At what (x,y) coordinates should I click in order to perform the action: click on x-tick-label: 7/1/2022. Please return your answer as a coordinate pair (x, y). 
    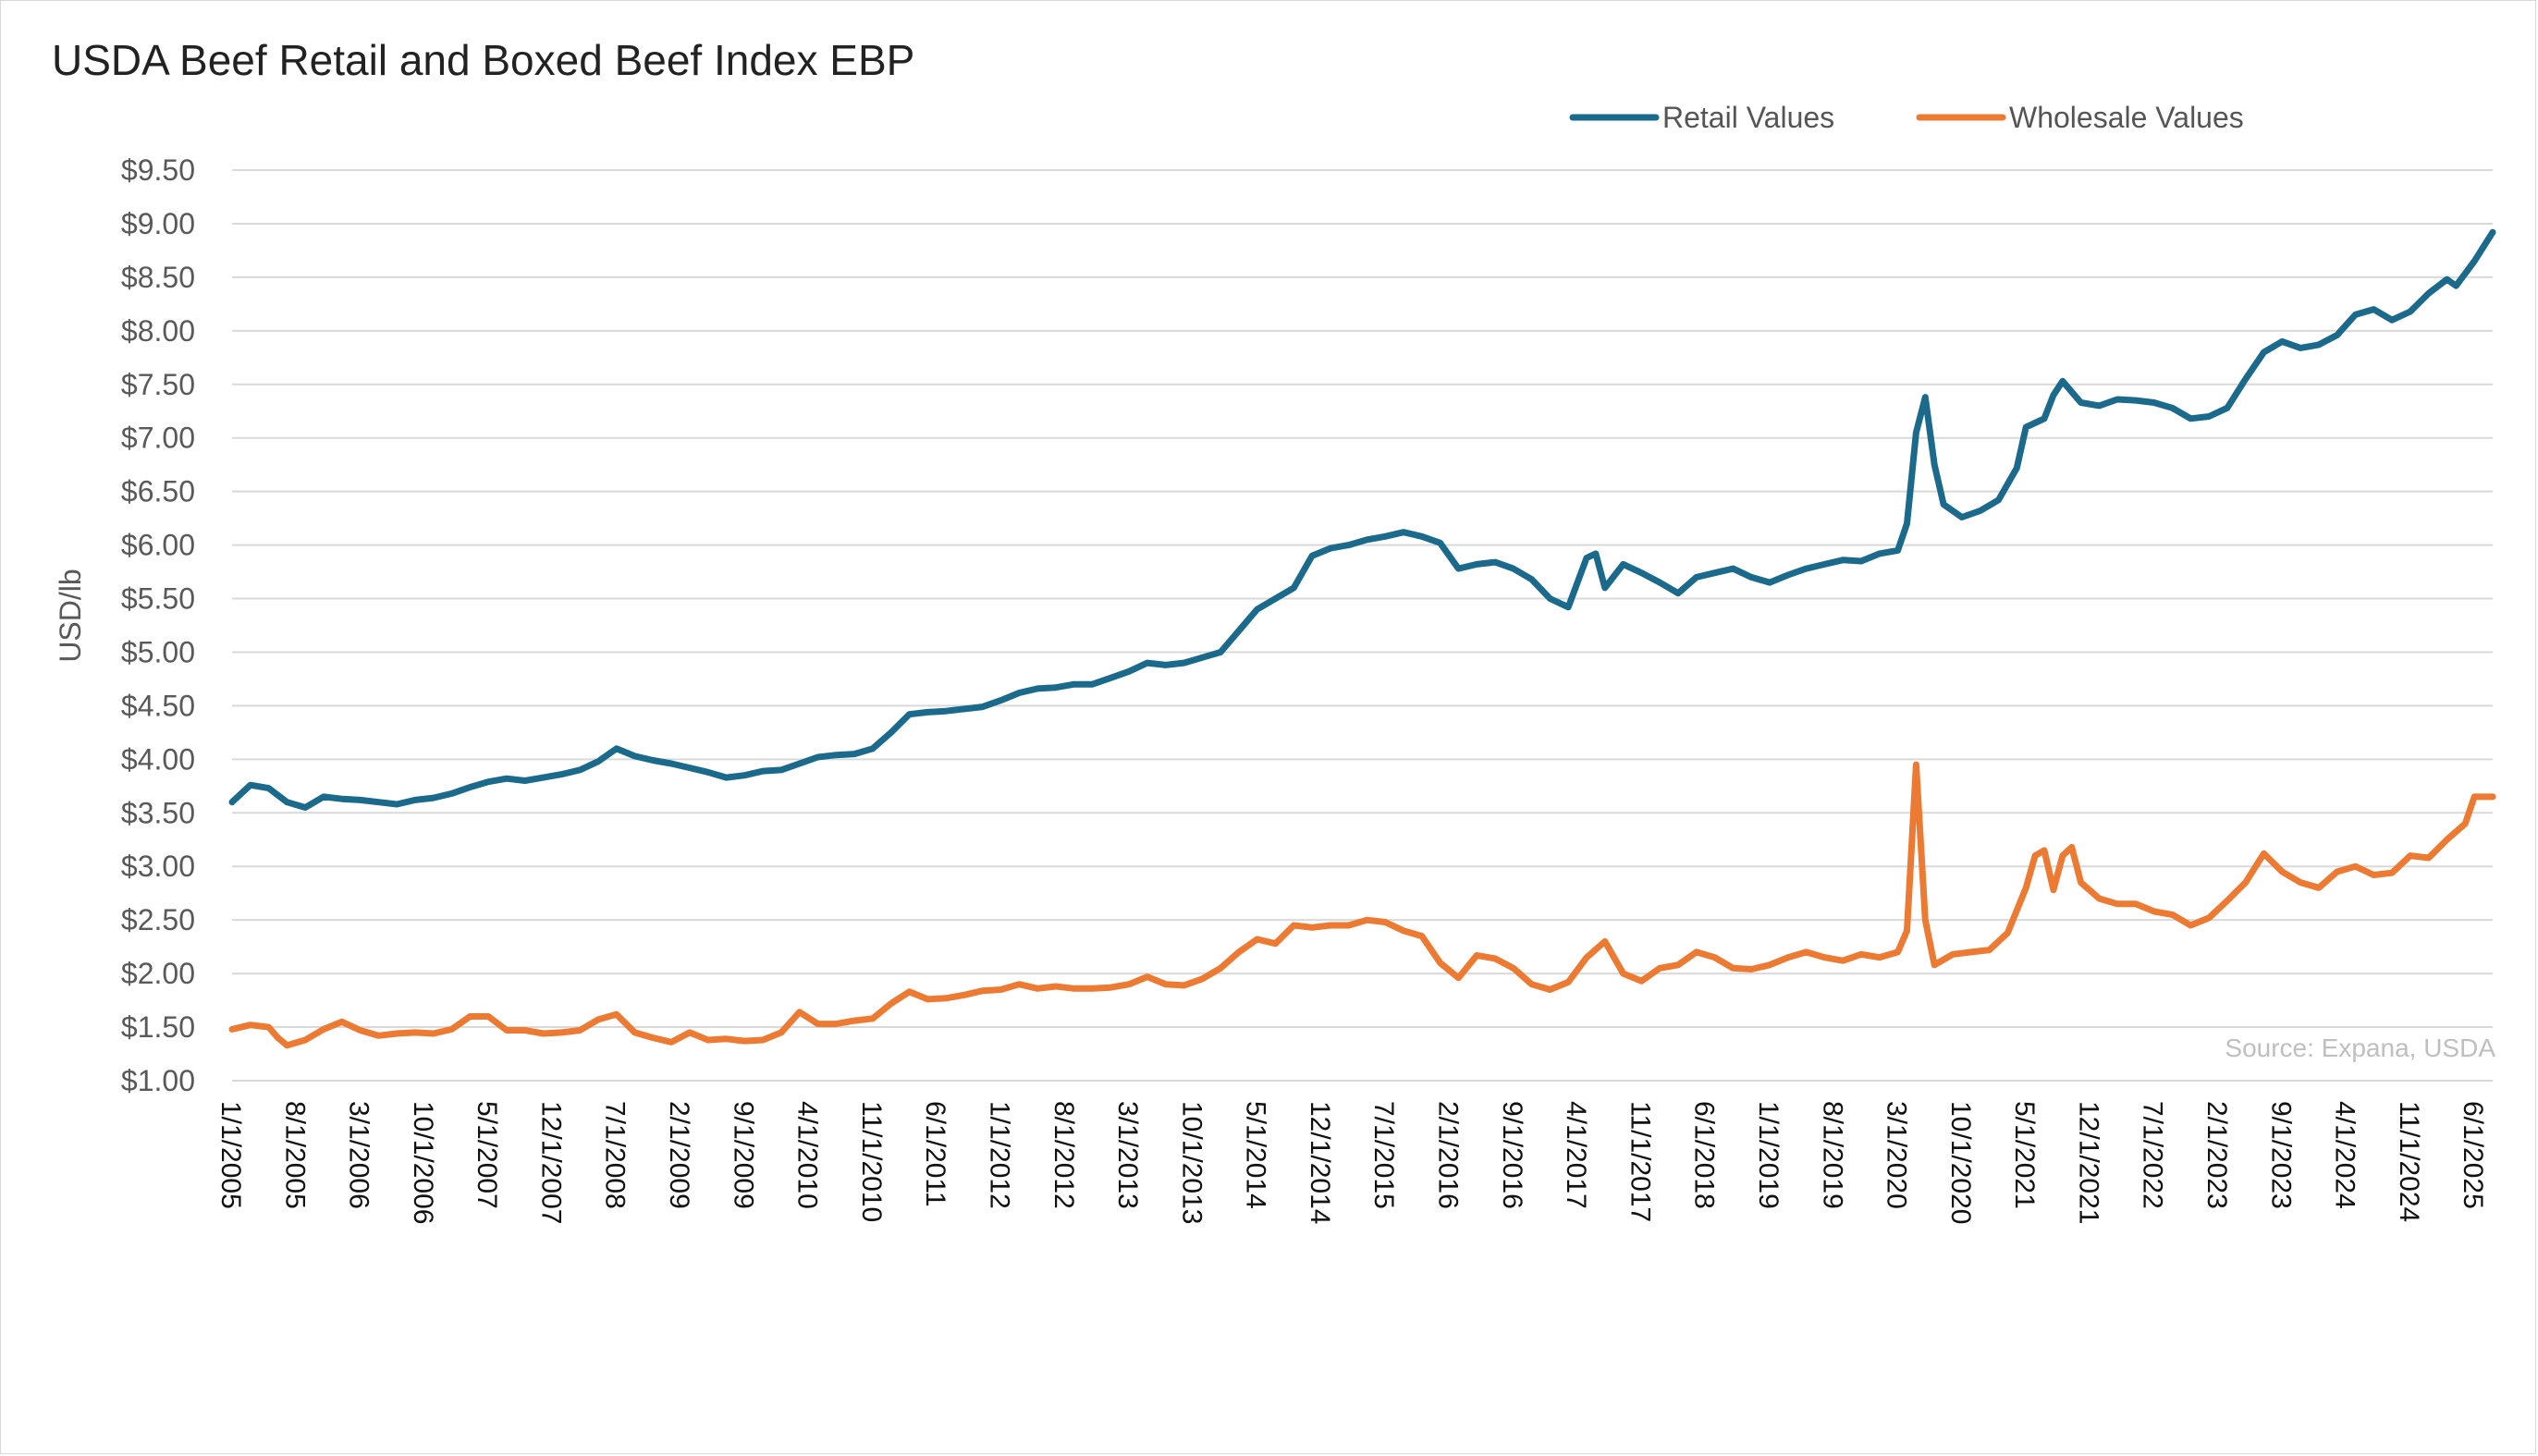
    Looking at the image, I should click on (2153, 1155).